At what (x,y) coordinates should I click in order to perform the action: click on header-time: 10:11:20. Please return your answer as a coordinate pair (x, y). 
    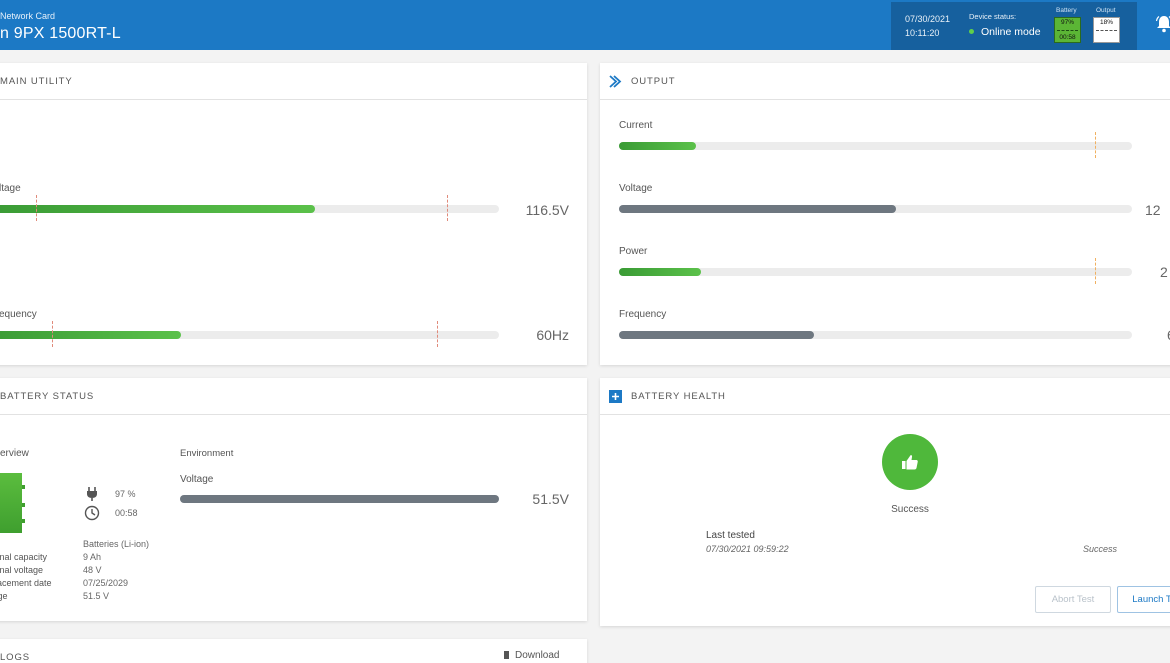
    Looking at the image, I should click on (922, 33).